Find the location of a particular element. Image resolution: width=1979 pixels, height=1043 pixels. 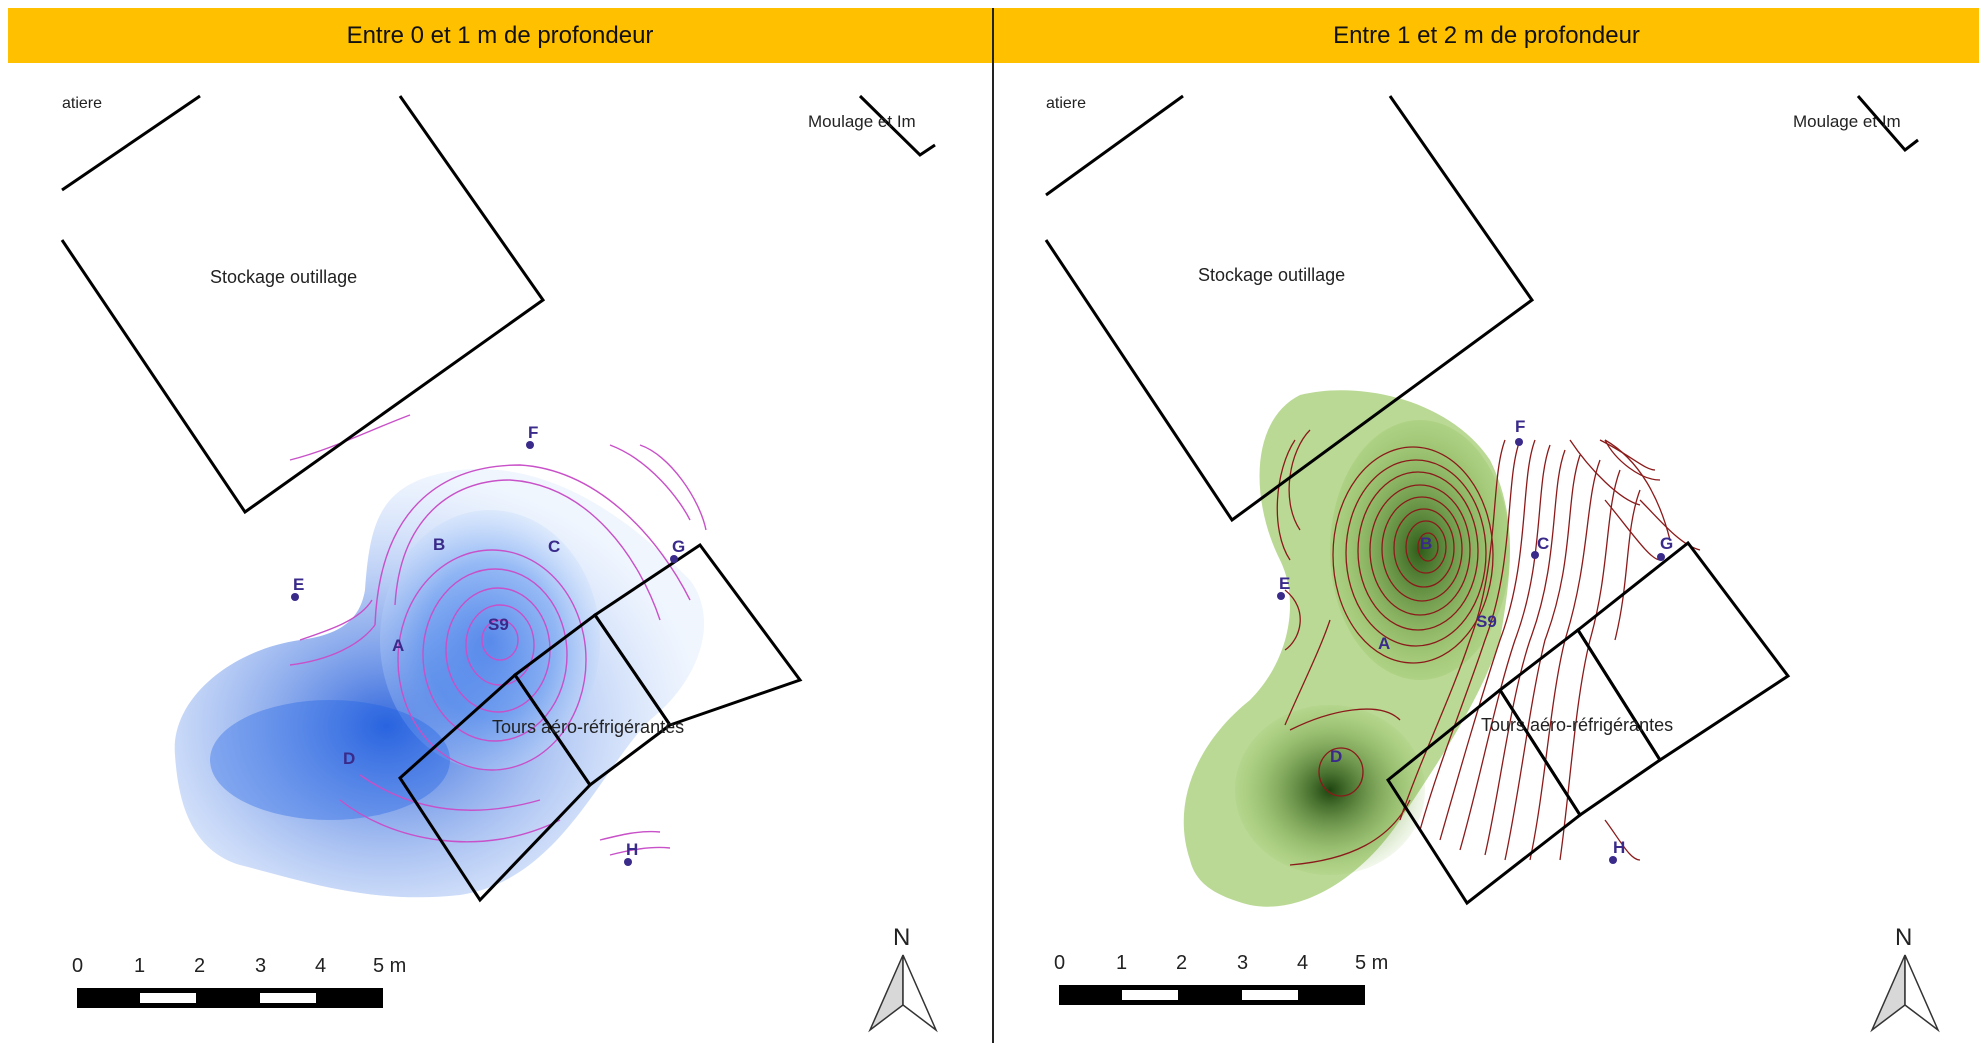

contours-right is located at coordinates (1488, 647).